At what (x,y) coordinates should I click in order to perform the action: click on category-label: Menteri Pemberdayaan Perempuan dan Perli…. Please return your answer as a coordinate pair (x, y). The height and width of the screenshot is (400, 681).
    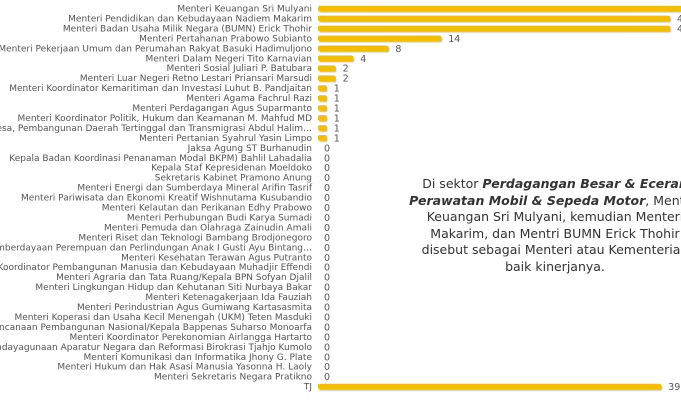
    Looking at the image, I should click on (156, 248).